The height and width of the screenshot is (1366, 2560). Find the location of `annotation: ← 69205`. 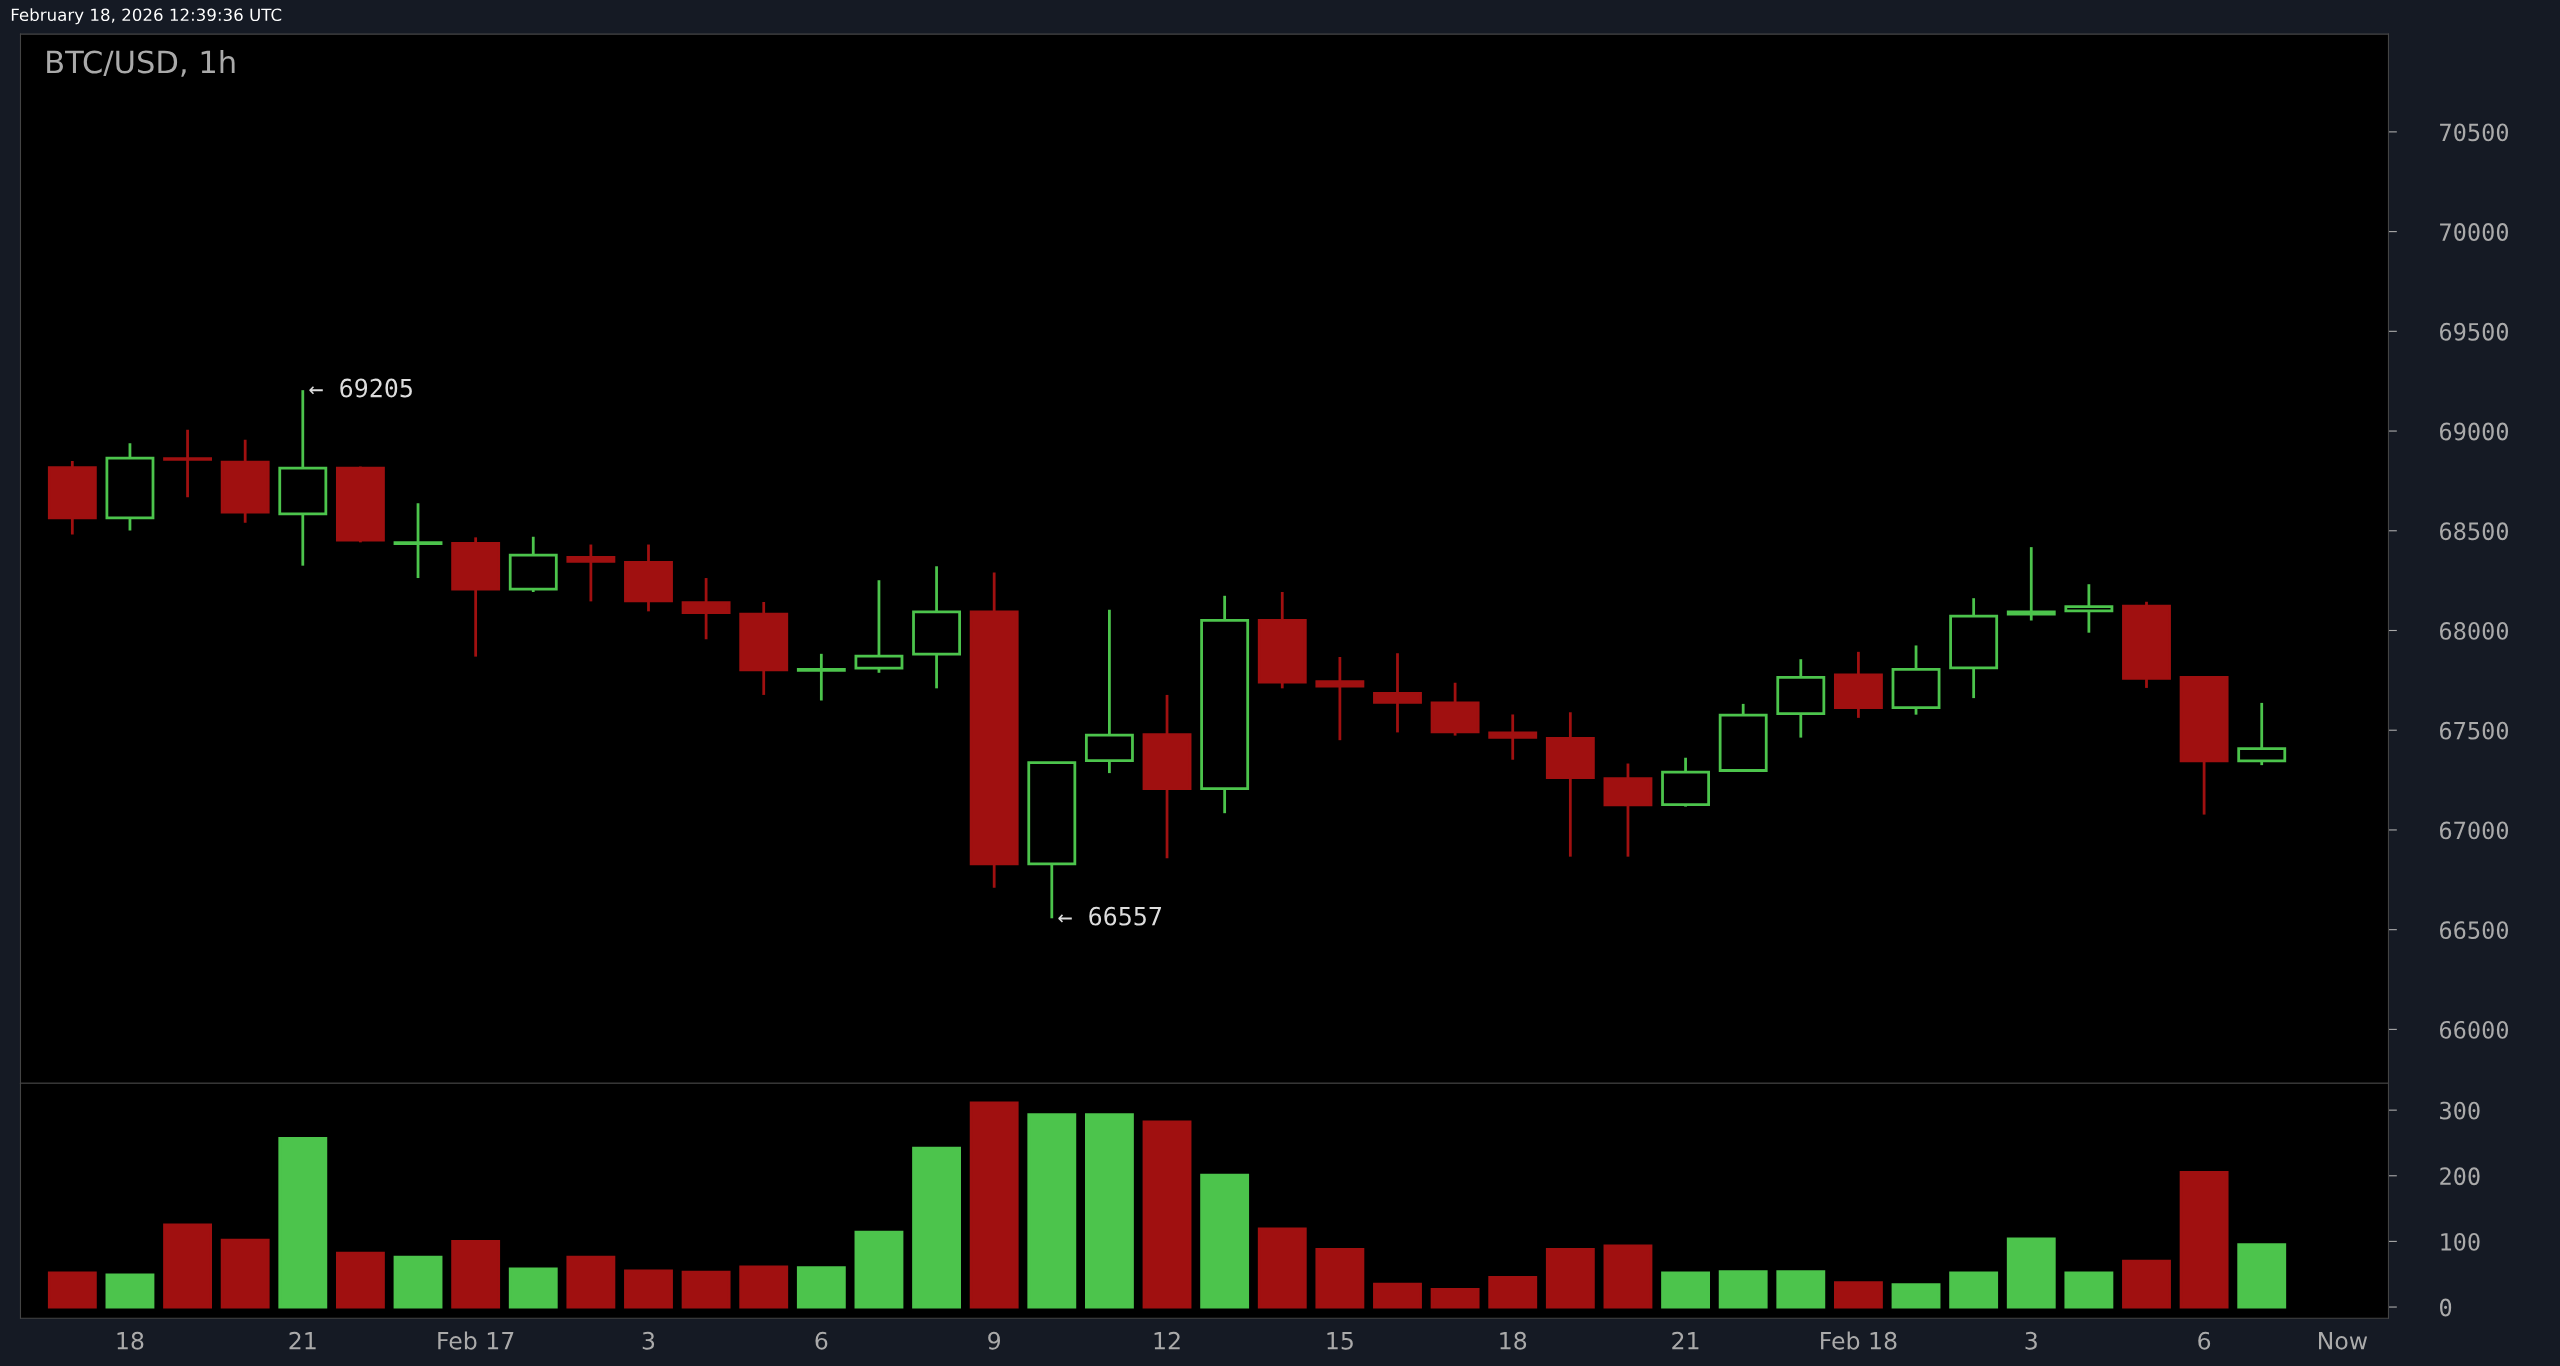

annotation: ← 69205 is located at coordinates (360, 388).